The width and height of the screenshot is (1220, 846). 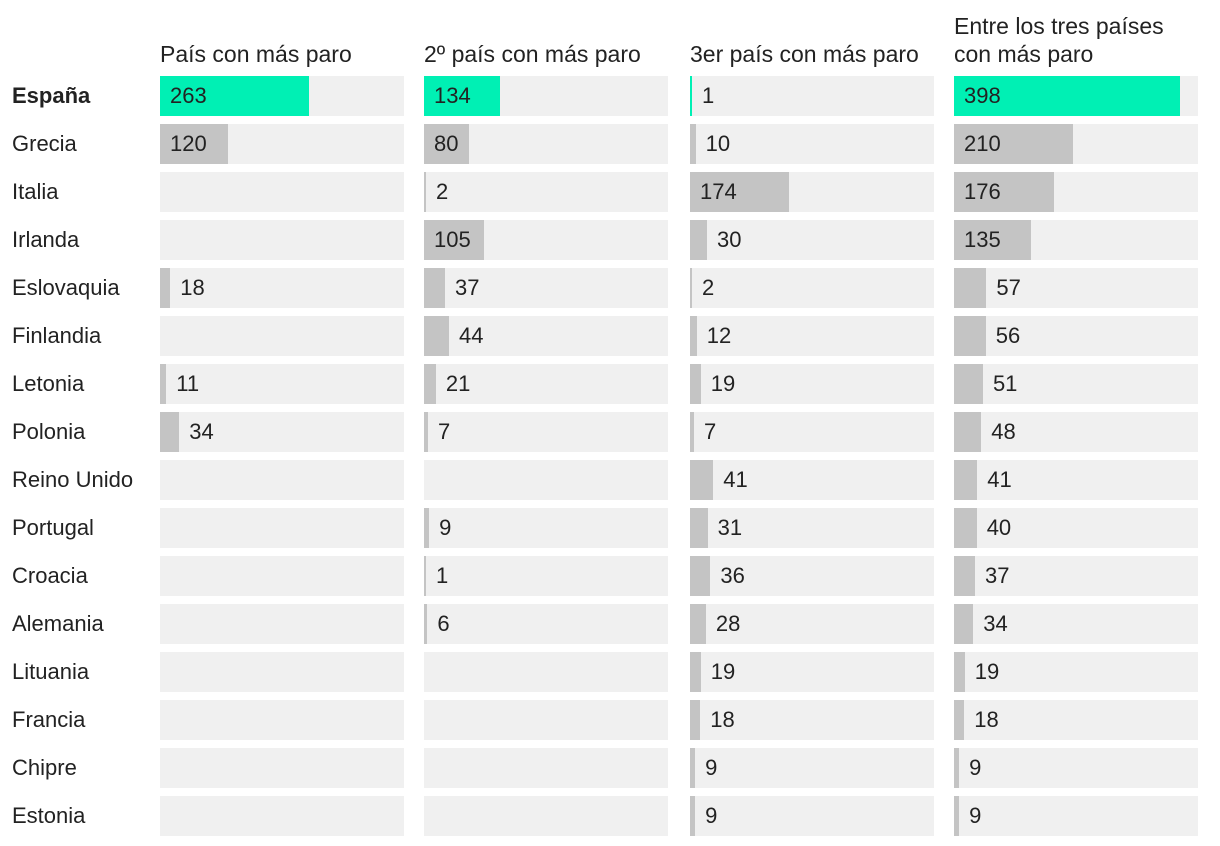 What do you see at coordinates (546, 144) in the screenshot?
I see `bar-track: 80` at bounding box center [546, 144].